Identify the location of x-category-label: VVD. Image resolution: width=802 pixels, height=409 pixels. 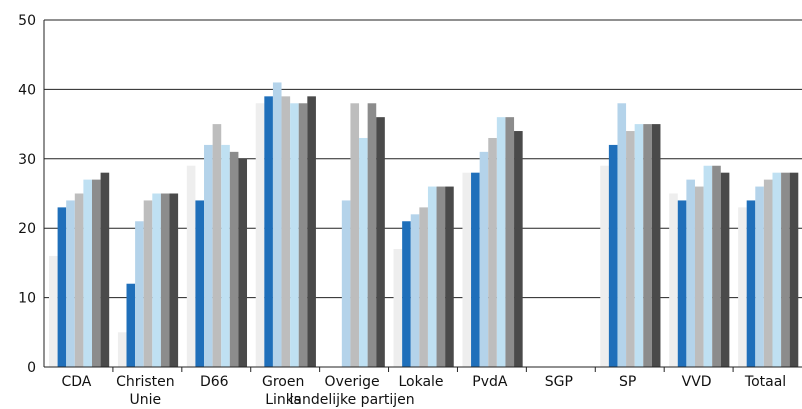
(697, 382).